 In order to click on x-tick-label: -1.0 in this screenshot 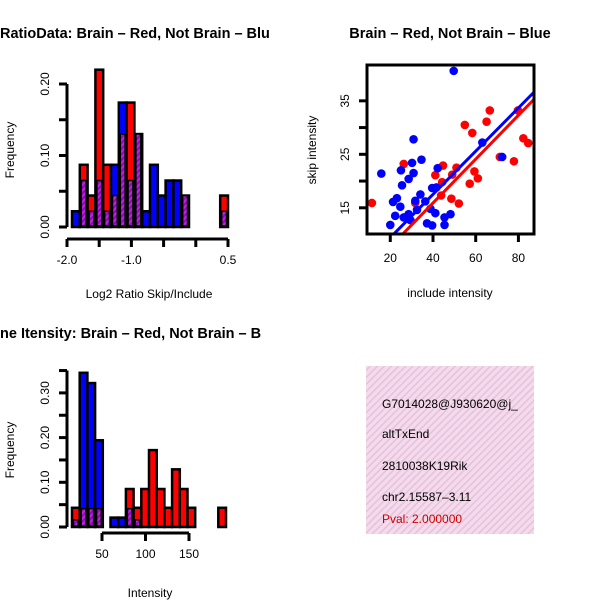, I will do `click(131, 260)`.